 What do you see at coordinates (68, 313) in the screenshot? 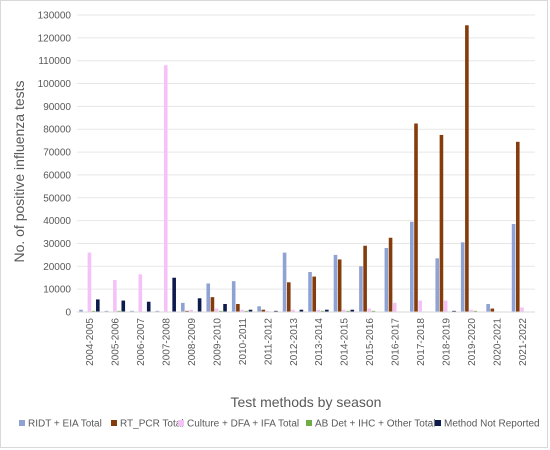
I see `y-tick-label: 0` at bounding box center [68, 313].